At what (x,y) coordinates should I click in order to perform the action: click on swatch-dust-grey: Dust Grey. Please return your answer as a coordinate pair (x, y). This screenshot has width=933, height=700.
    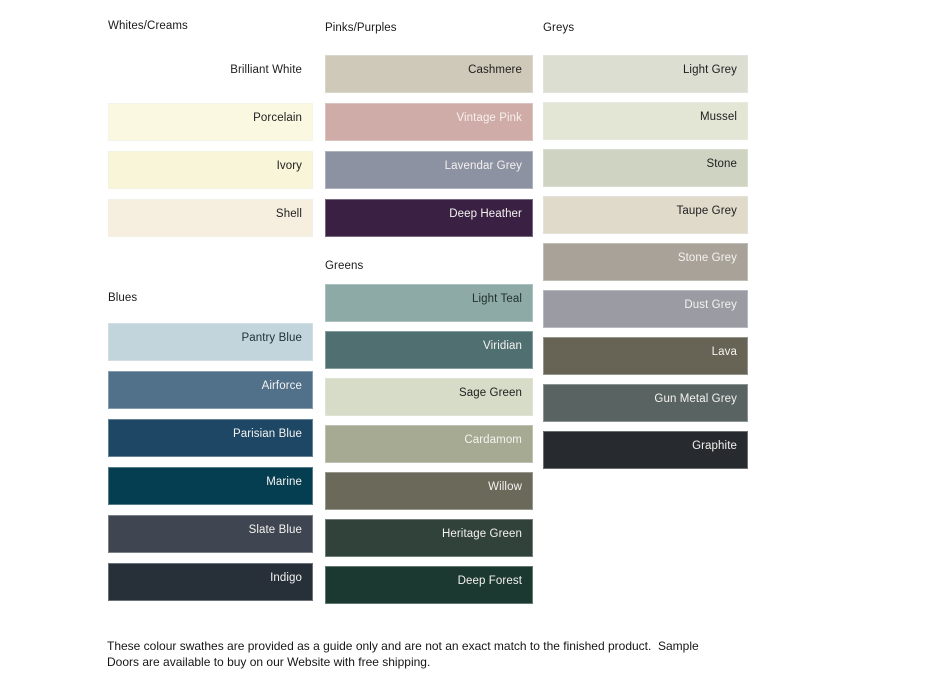
    Looking at the image, I should click on (645, 309).